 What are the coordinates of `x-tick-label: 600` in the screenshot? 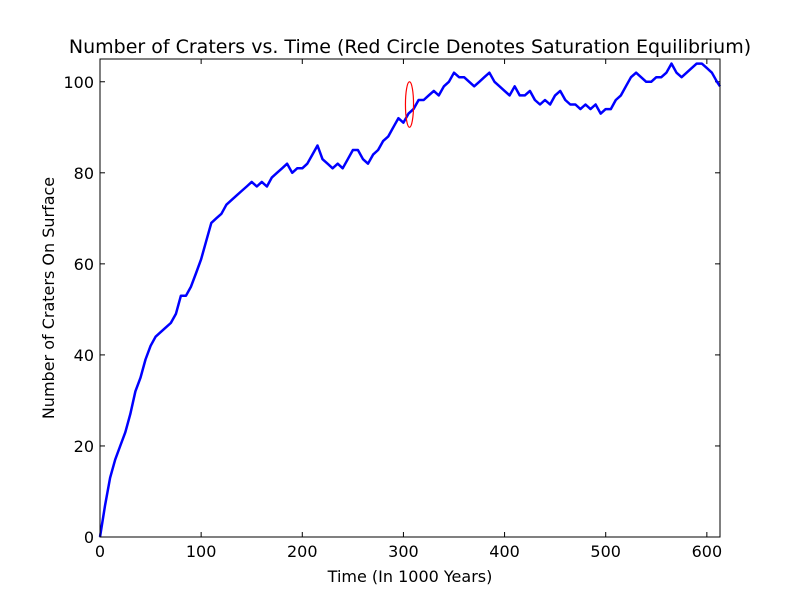 It's located at (707, 551).